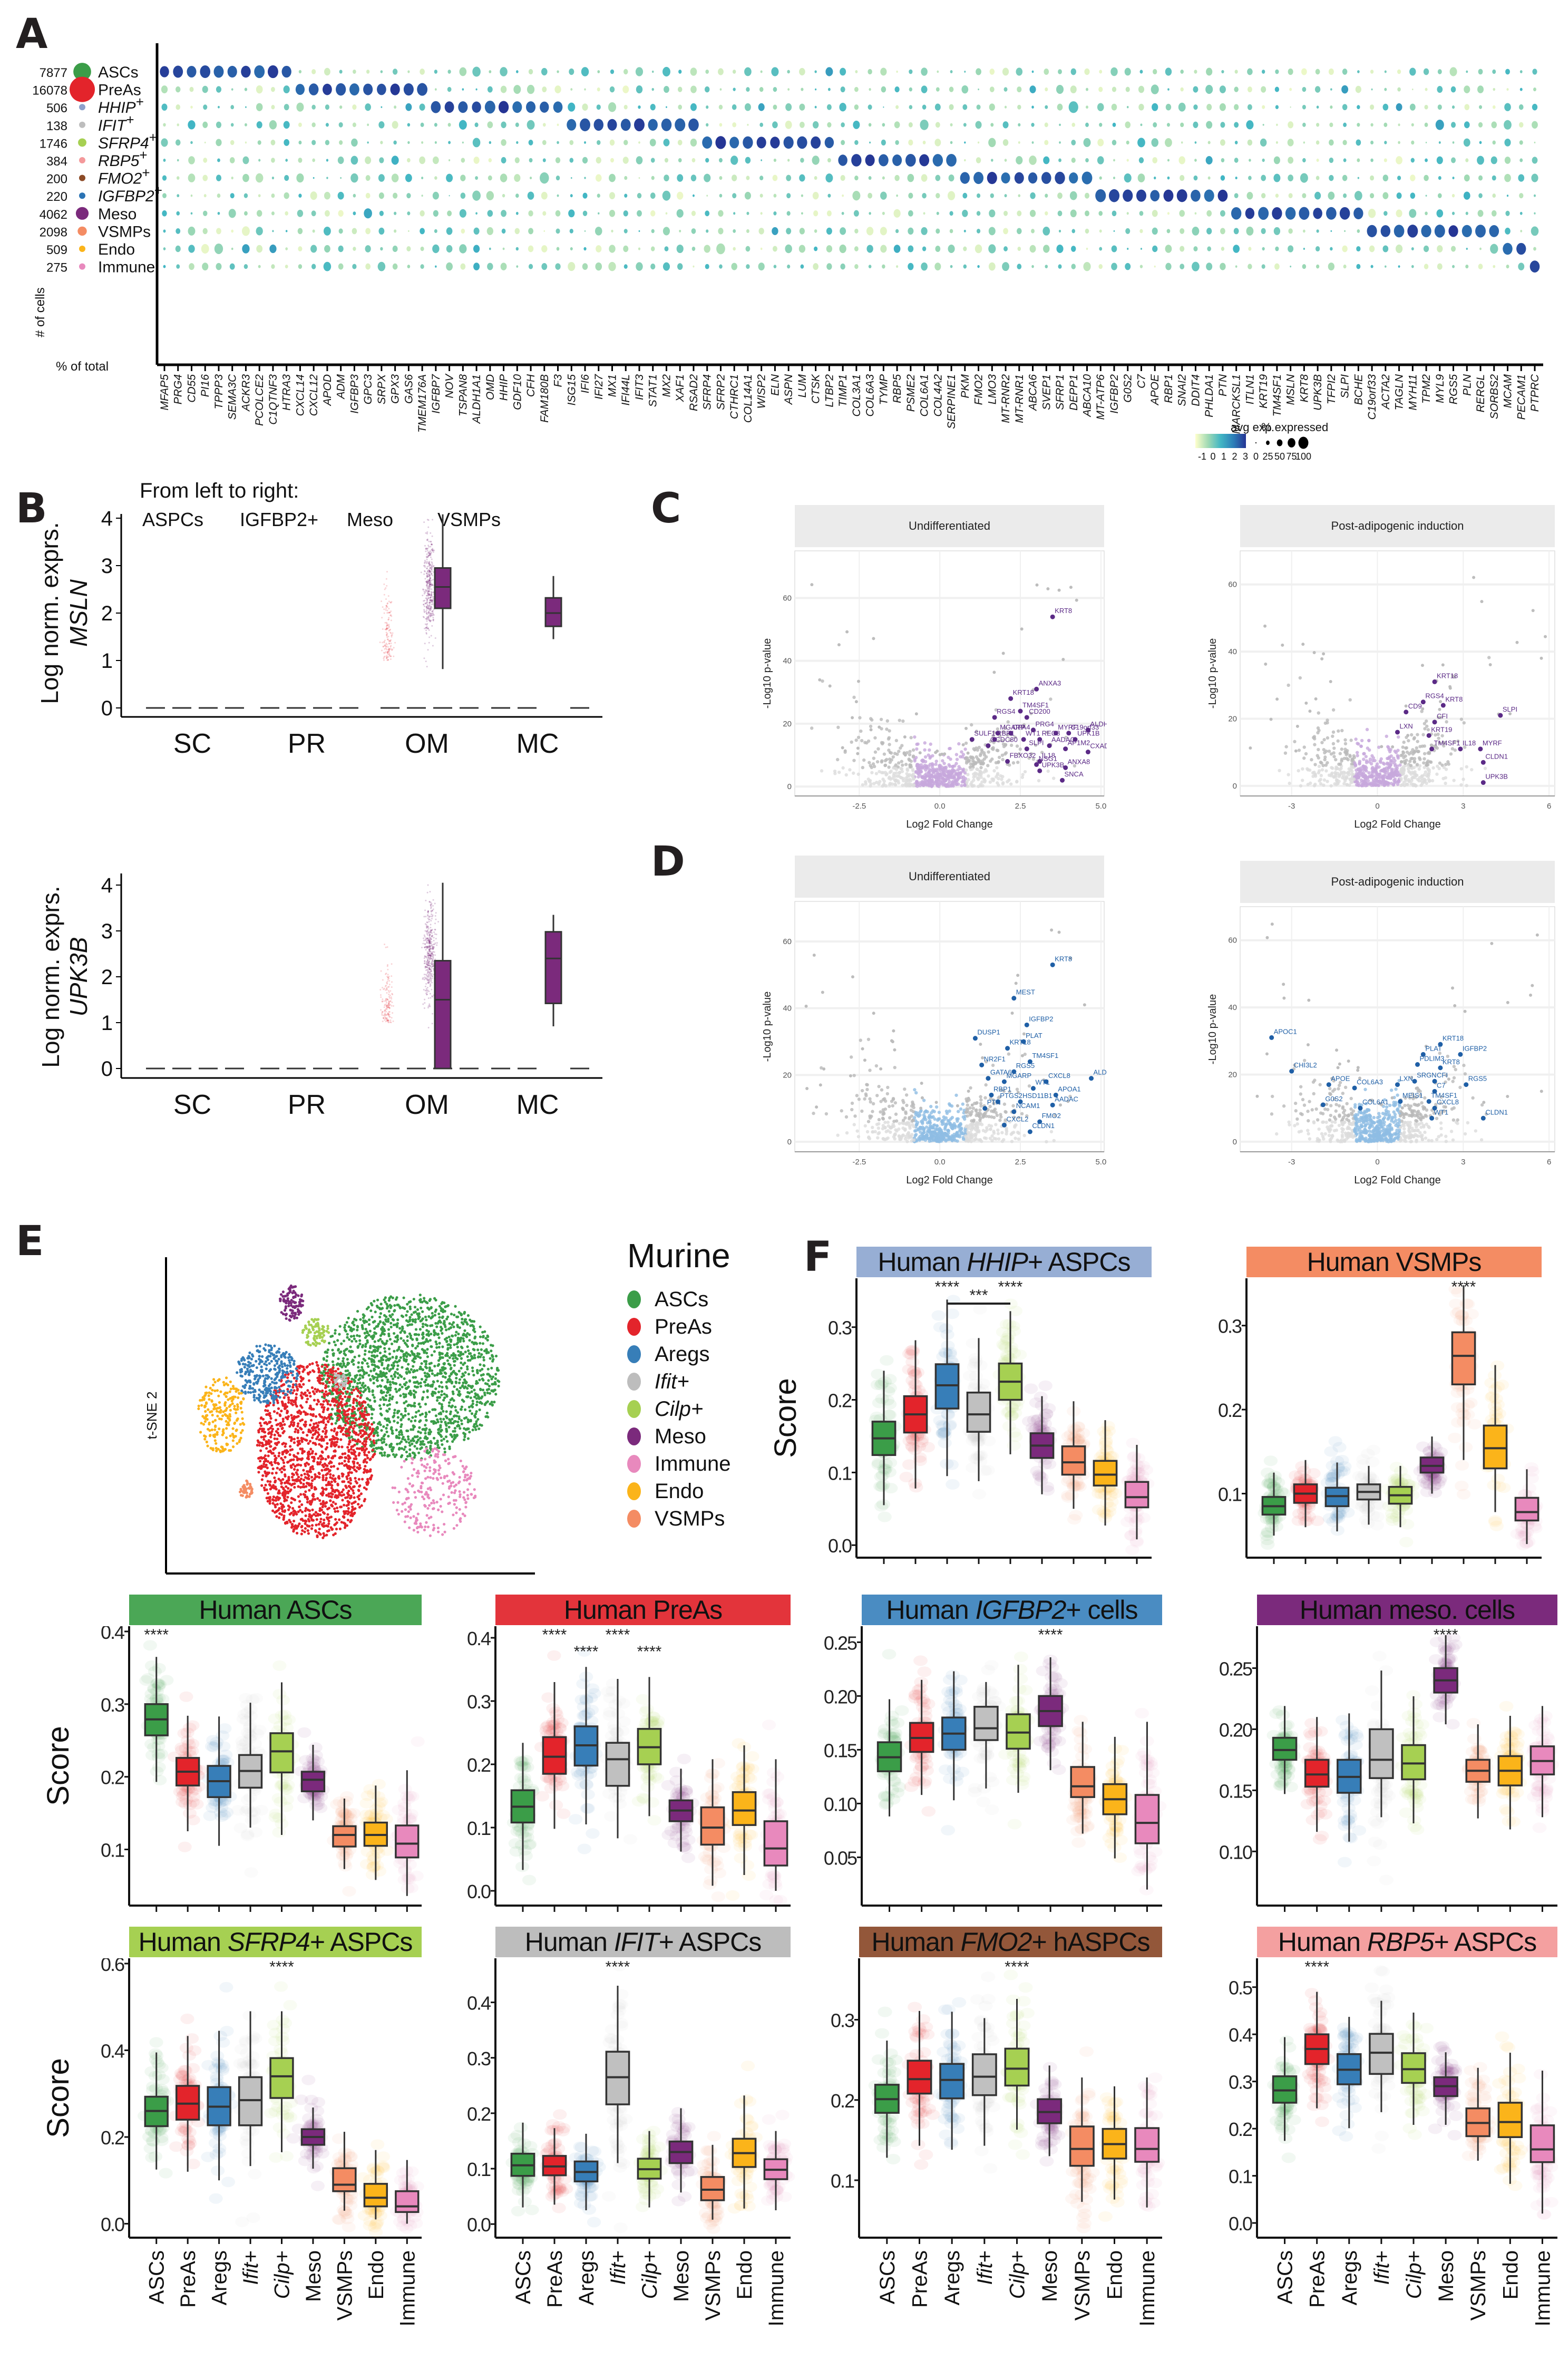 The image size is (1559, 2380). I want to click on gene-label: SFRP4, so click(707, 392).